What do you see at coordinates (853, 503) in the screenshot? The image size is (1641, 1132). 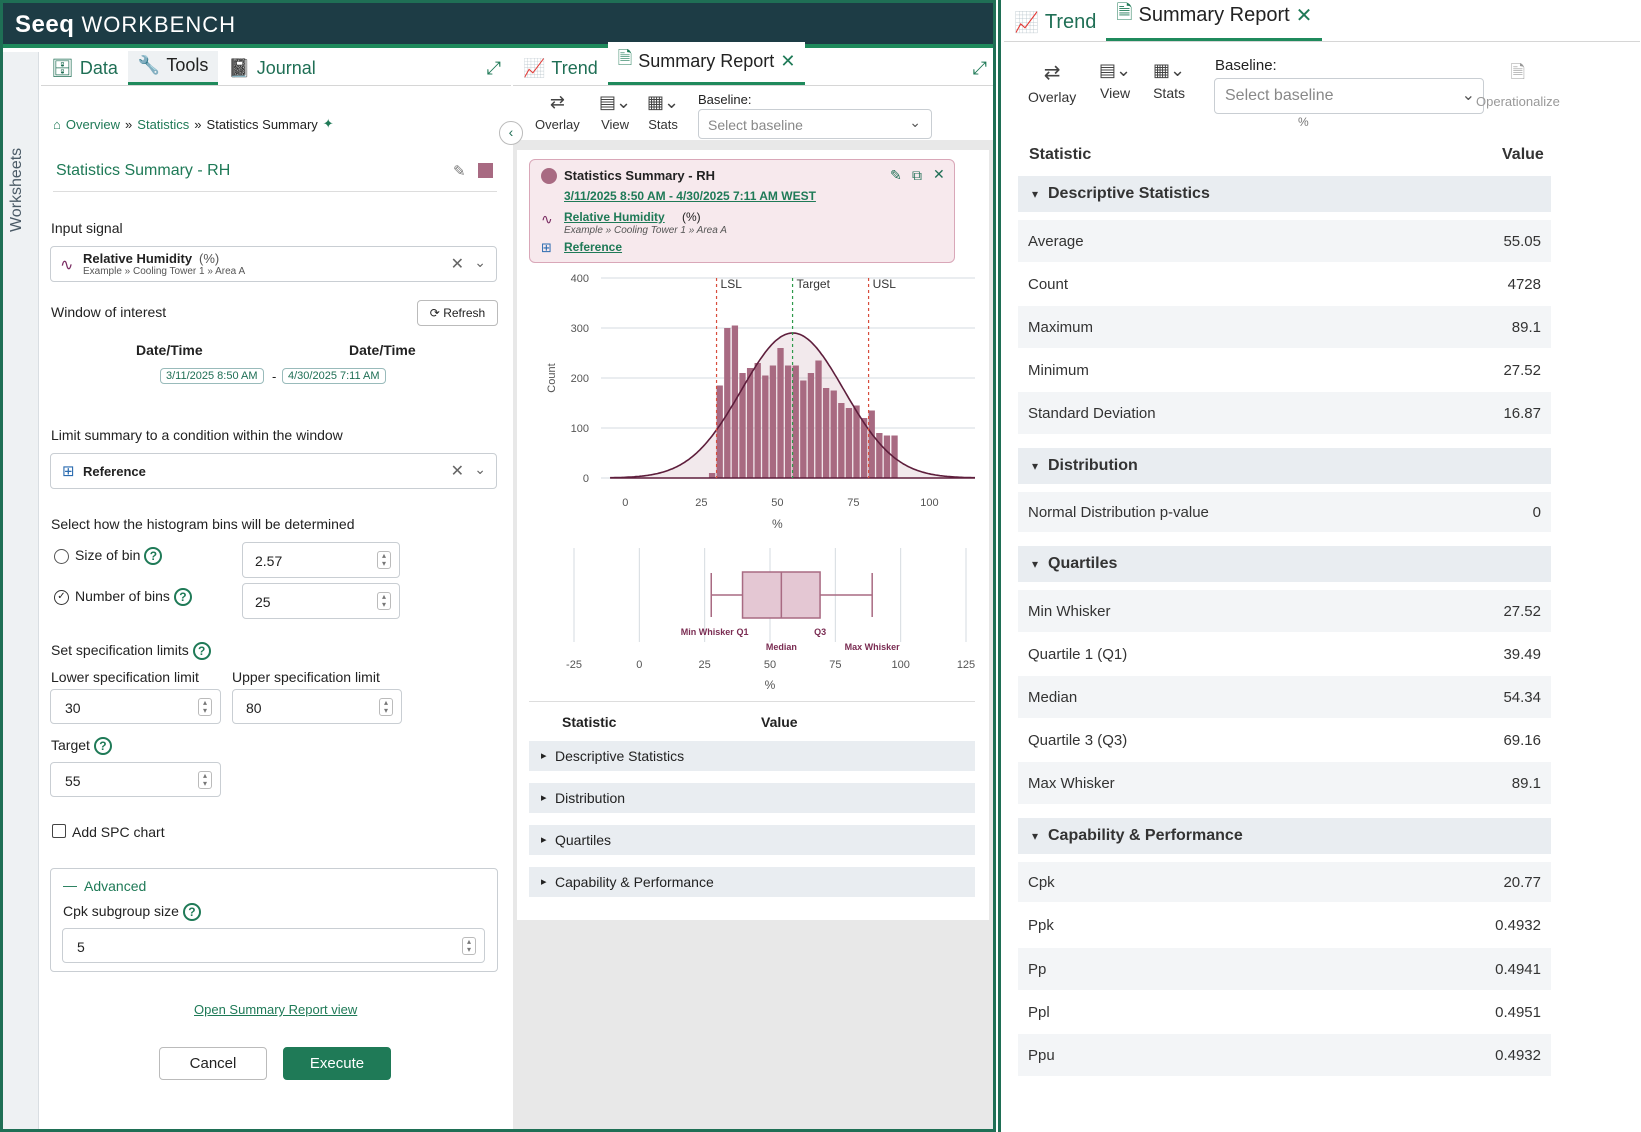 I see `x-tick-label: 75` at bounding box center [853, 503].